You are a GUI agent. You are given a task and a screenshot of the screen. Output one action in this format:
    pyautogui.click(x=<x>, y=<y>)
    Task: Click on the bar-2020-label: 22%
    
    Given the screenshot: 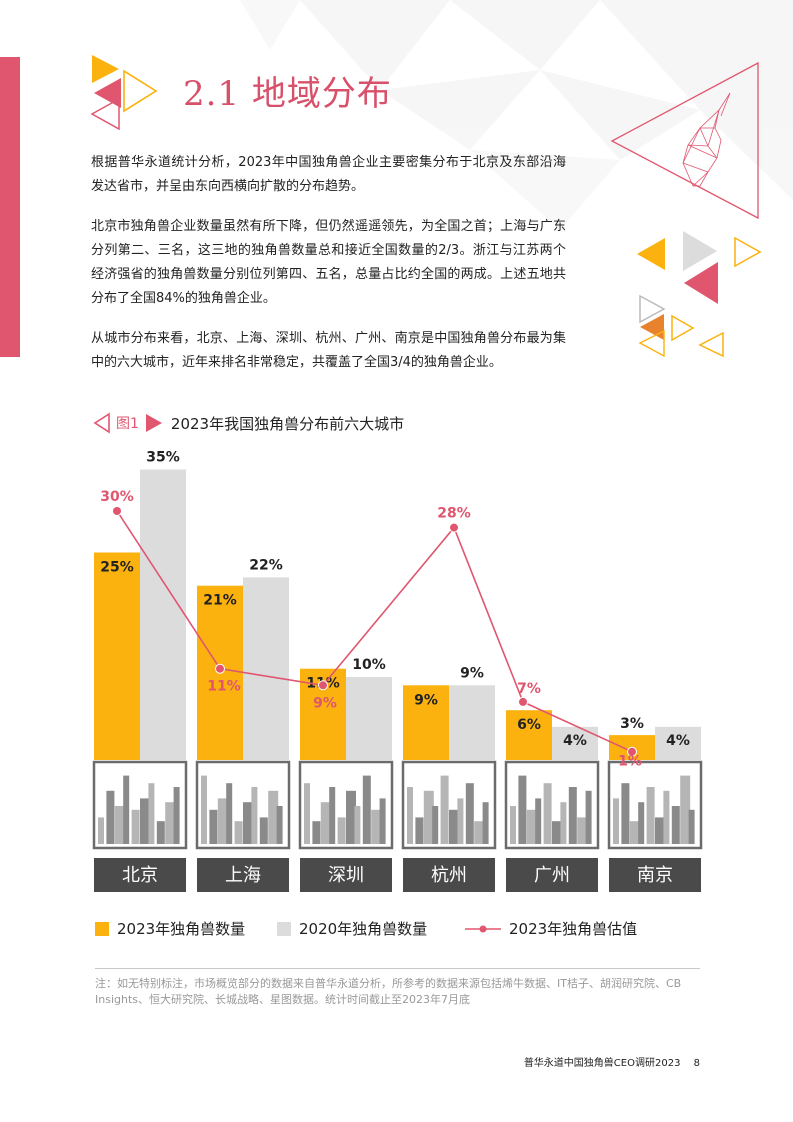 What is the action you would take?
    pyautogui.click(x=266, y=565)
    